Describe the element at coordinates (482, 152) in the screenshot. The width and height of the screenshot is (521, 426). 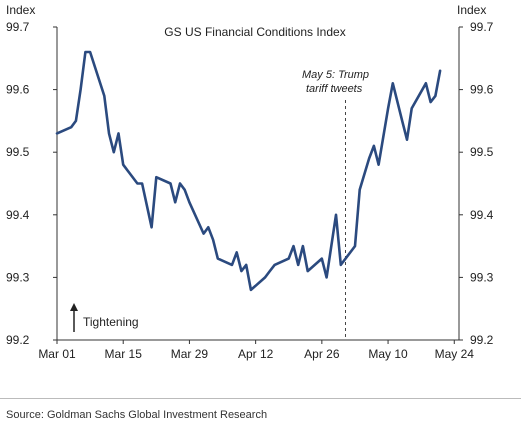
I see `y-tick-label-right: 99.5` at that location.